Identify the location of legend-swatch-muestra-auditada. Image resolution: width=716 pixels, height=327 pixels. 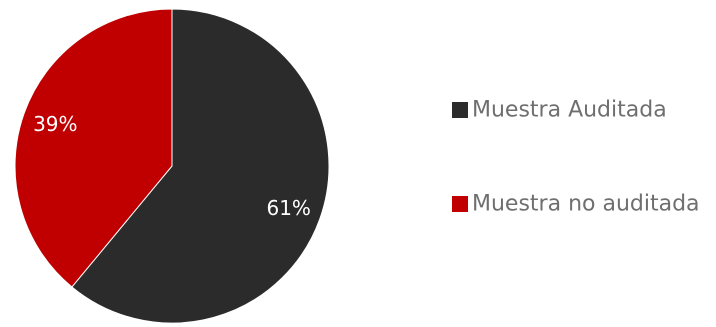
(460, 110).